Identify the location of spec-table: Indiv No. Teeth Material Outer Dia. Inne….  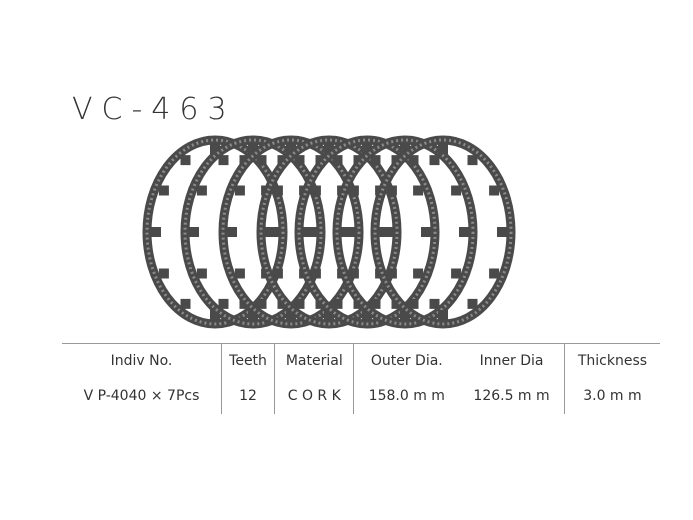
(361, 378).